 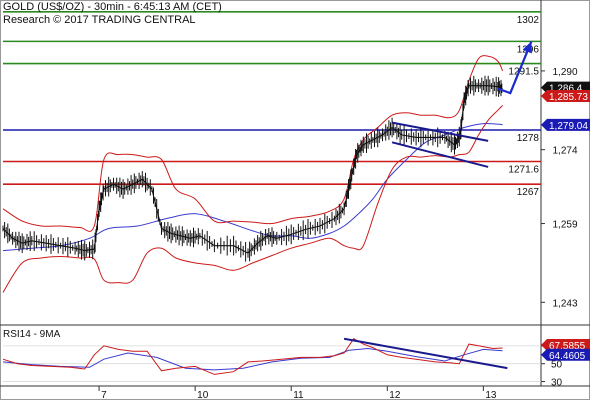 What do you see at coordinates (298, 395) in the screenshot?
I see `time-tick-label-2: 11` at bounding box center [298, 395].